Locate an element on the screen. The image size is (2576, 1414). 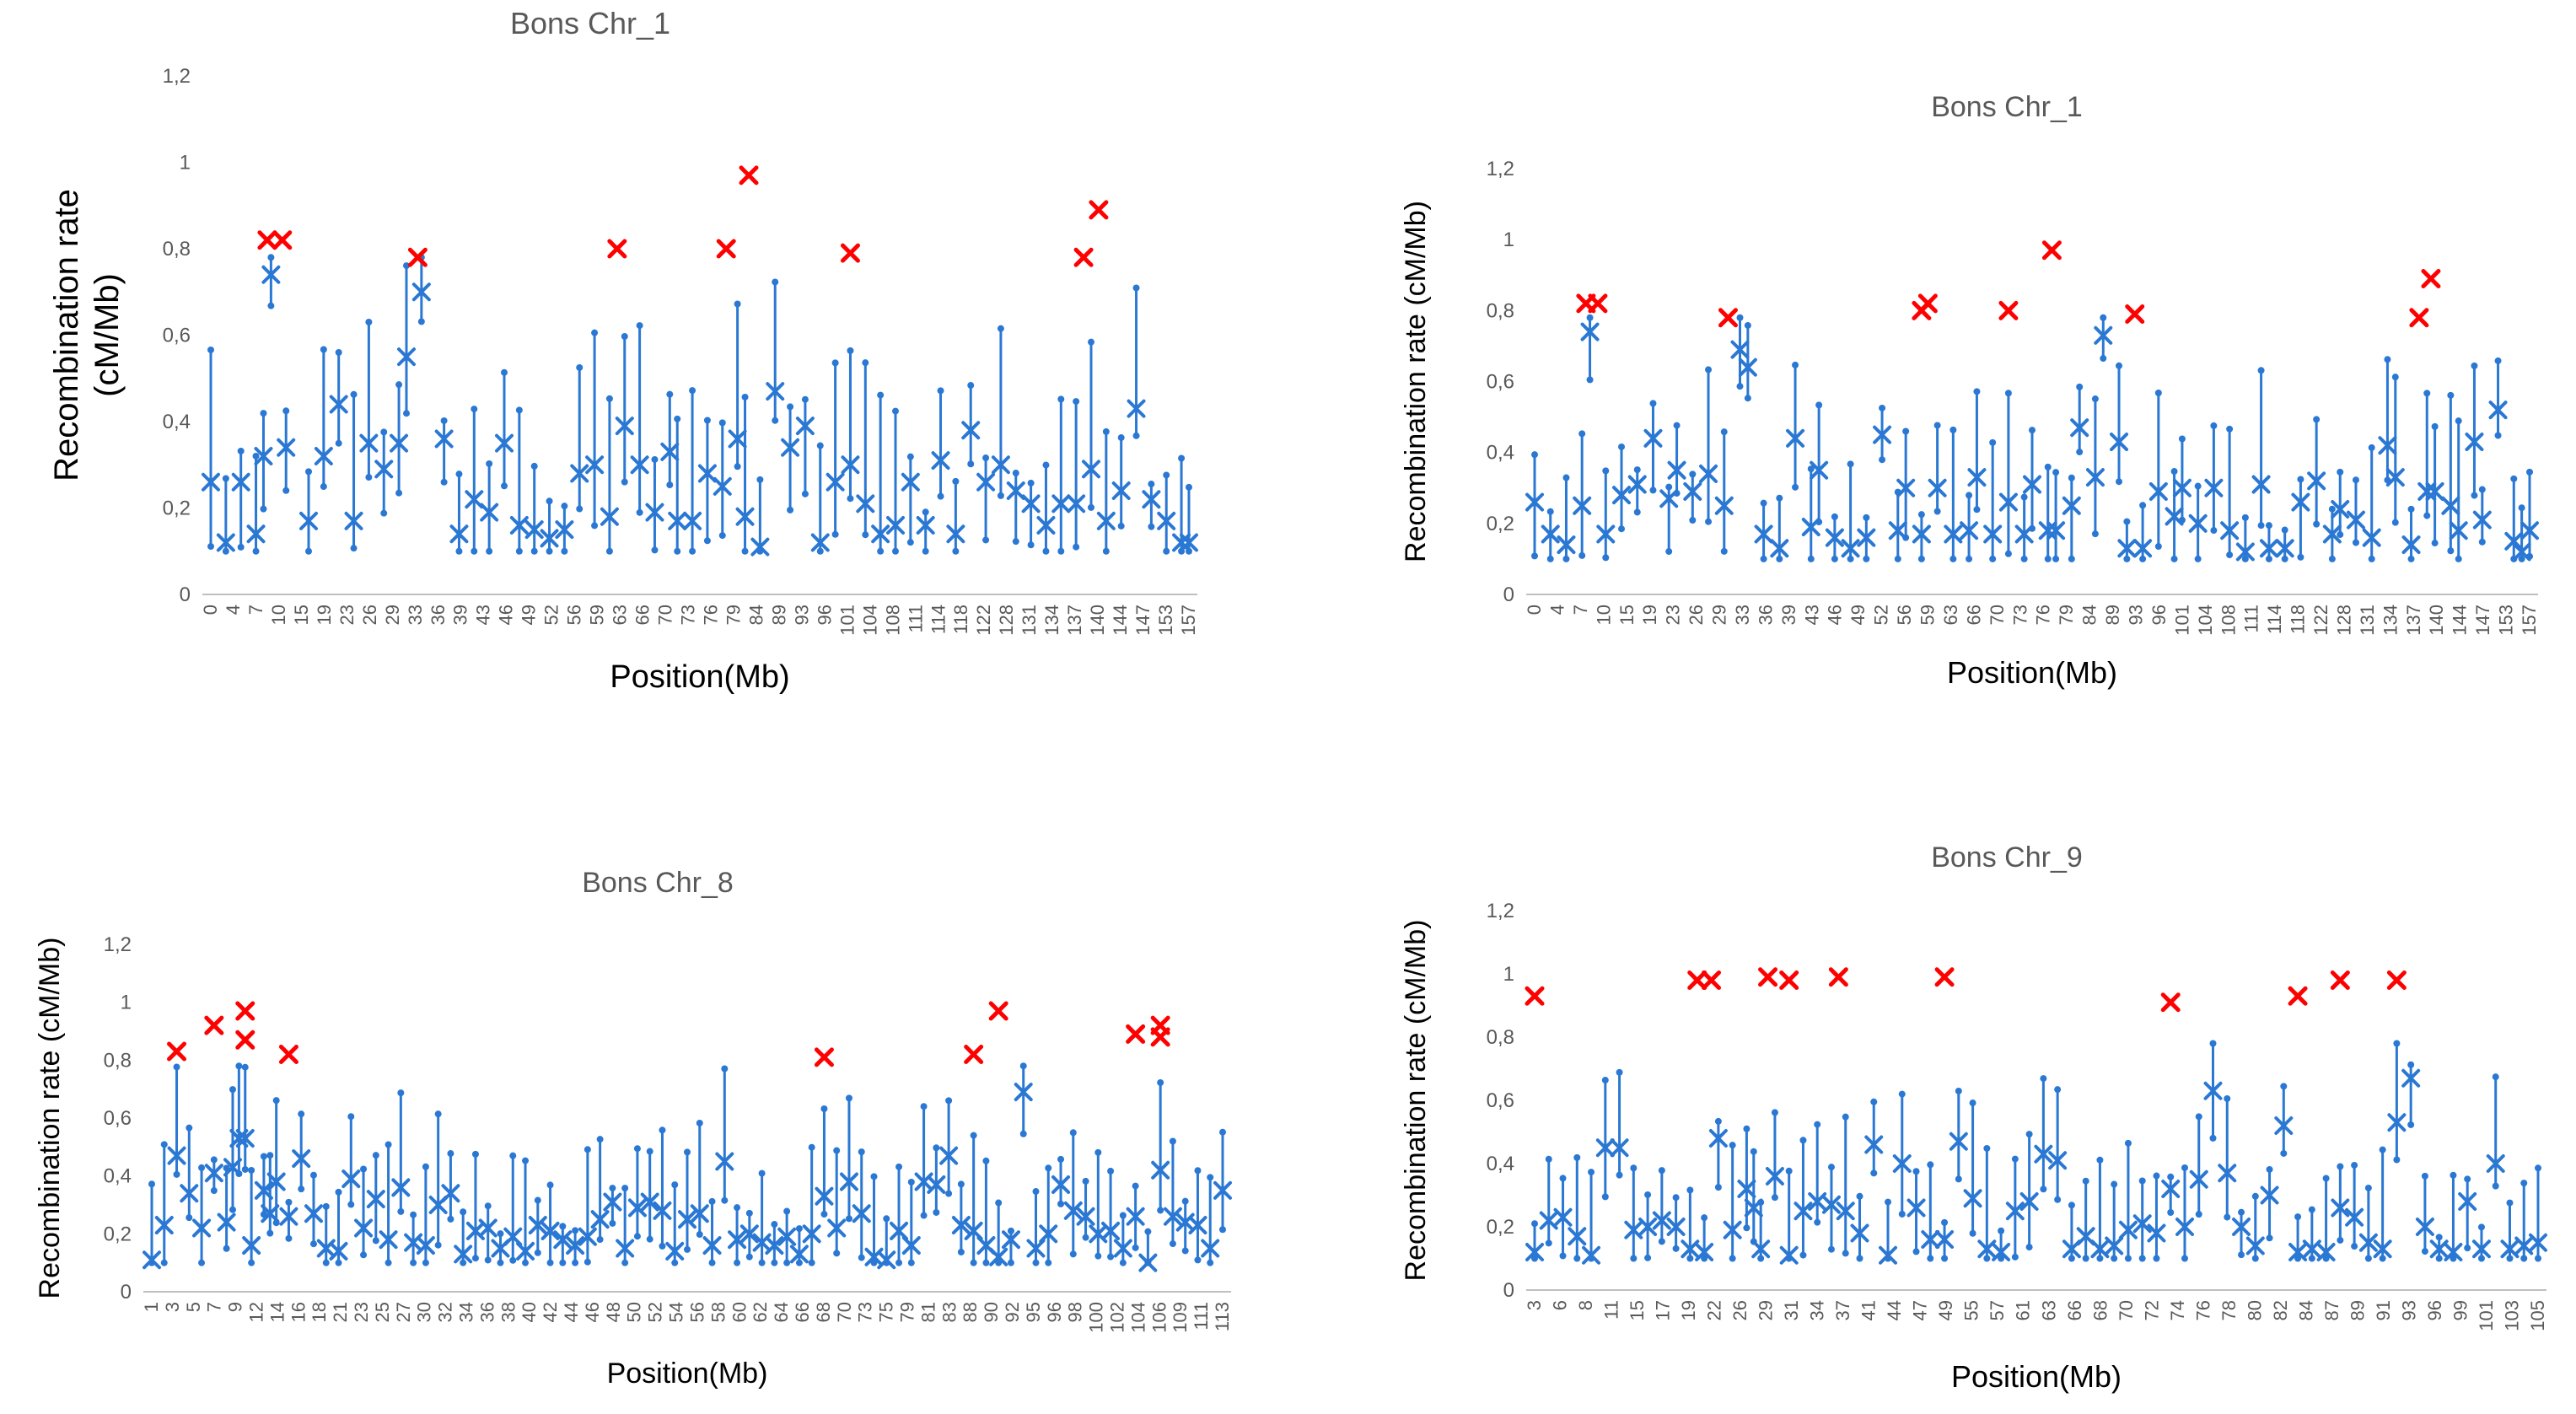
x-tick-label: 66 is located at coordinates (1974, 615).